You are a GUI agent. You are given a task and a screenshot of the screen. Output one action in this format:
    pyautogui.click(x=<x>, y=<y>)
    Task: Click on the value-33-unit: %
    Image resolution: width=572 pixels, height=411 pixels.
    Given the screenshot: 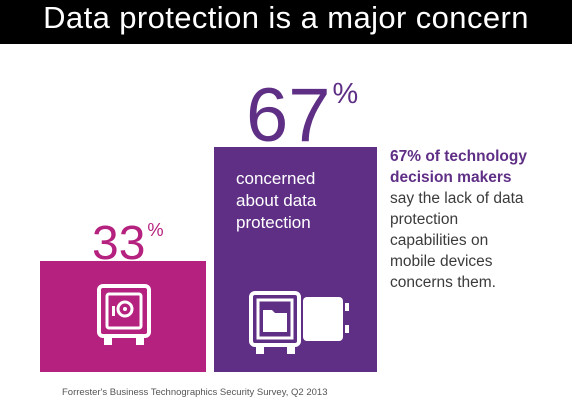 What is the action you would take?
    pyautogui.click(x=155, y=230)
    